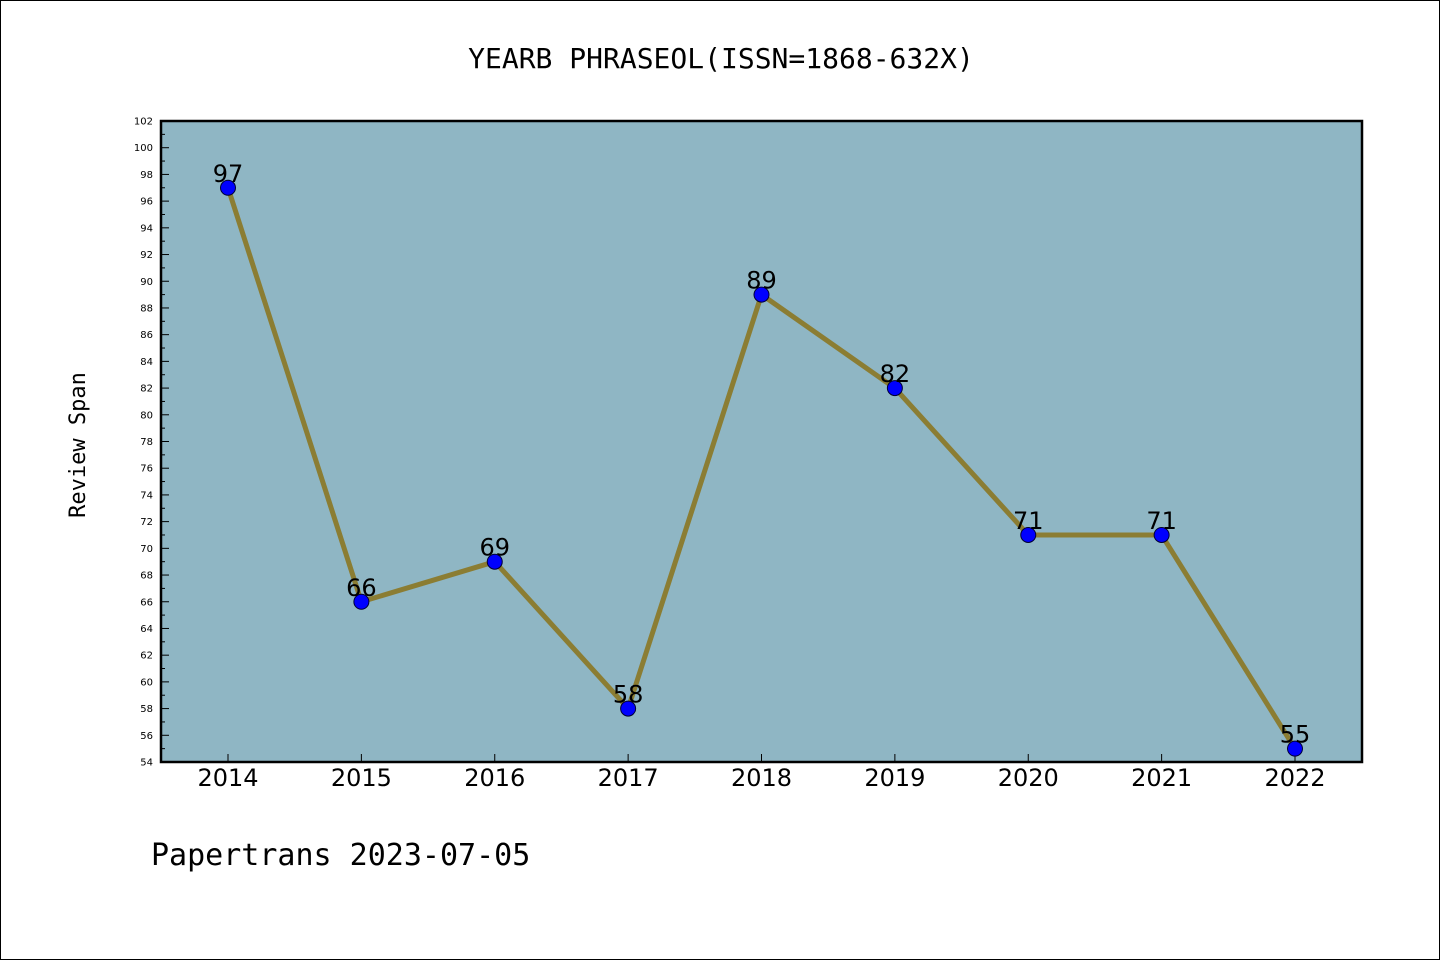 This screenshot has width=1440, height=961. Describe the element at coordinates (146, 308) in the screenshot. I see `y-tick-label: 88` at that location.